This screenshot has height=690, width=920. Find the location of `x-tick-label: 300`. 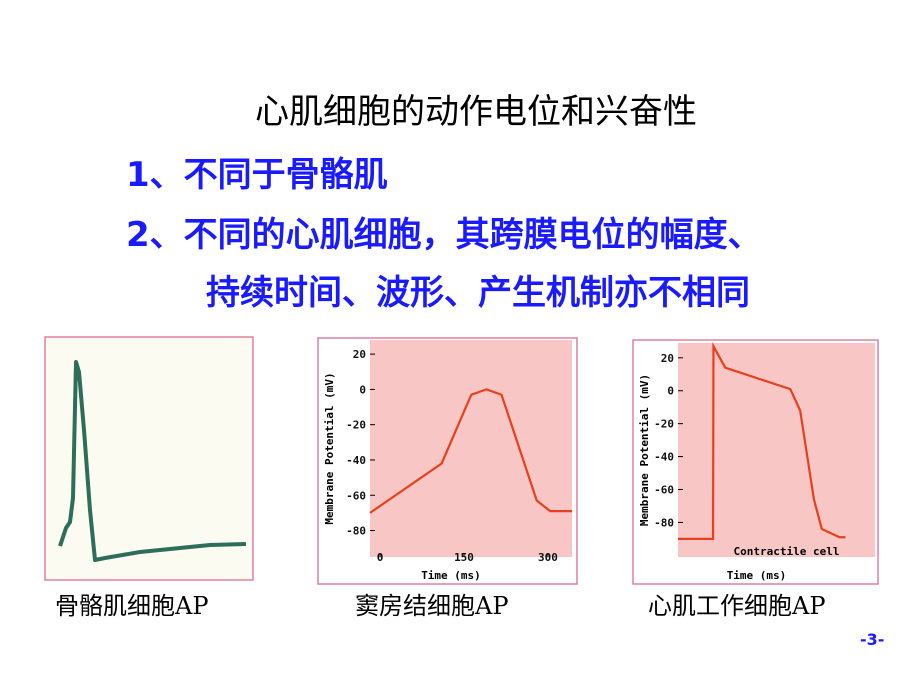

x-tick-label: 300 is located at coordinates (548, 557).